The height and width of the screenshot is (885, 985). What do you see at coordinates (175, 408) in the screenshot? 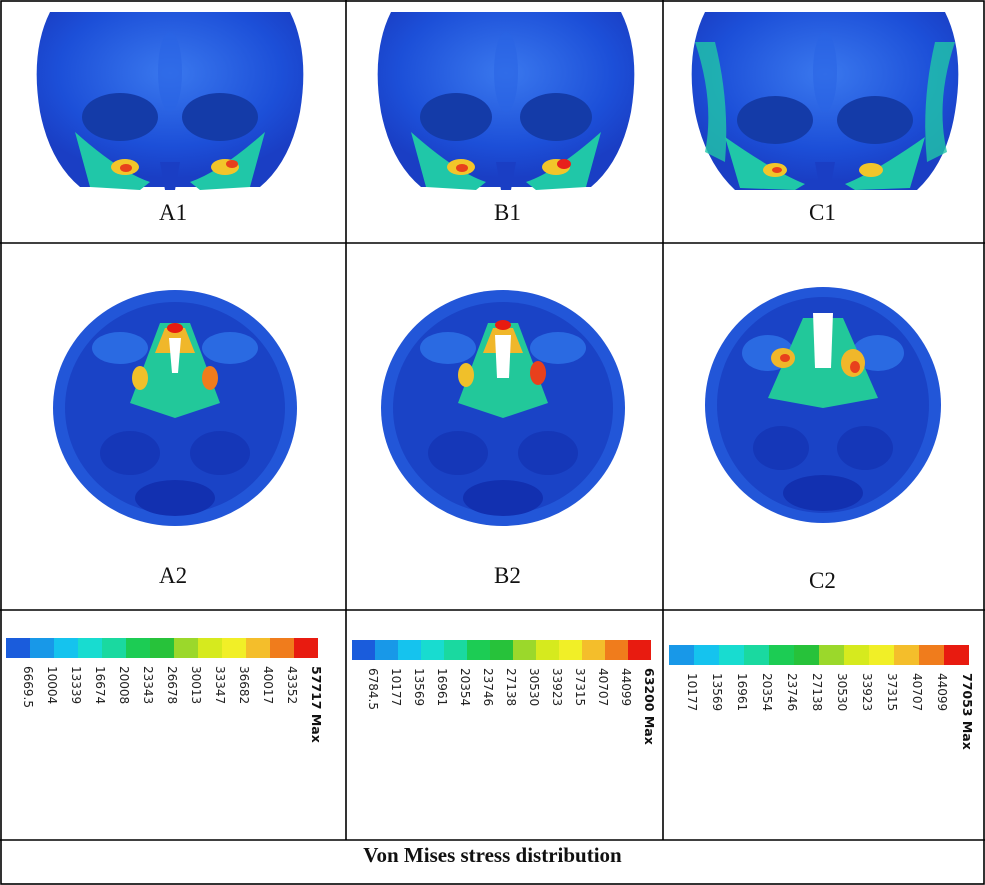
I see `skull-top-view-a2` at bounding box center [175, 408].